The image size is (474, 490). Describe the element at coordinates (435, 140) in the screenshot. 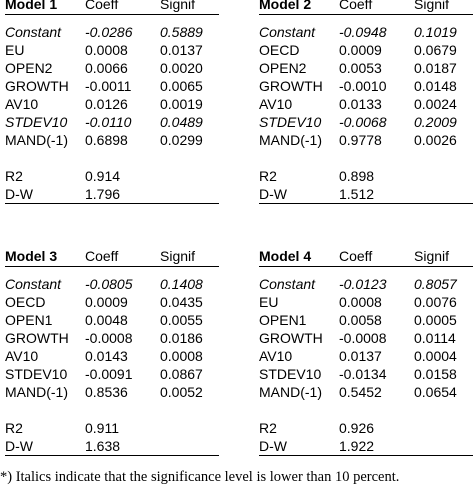

I see `signif-value: 0.0026` at that location.